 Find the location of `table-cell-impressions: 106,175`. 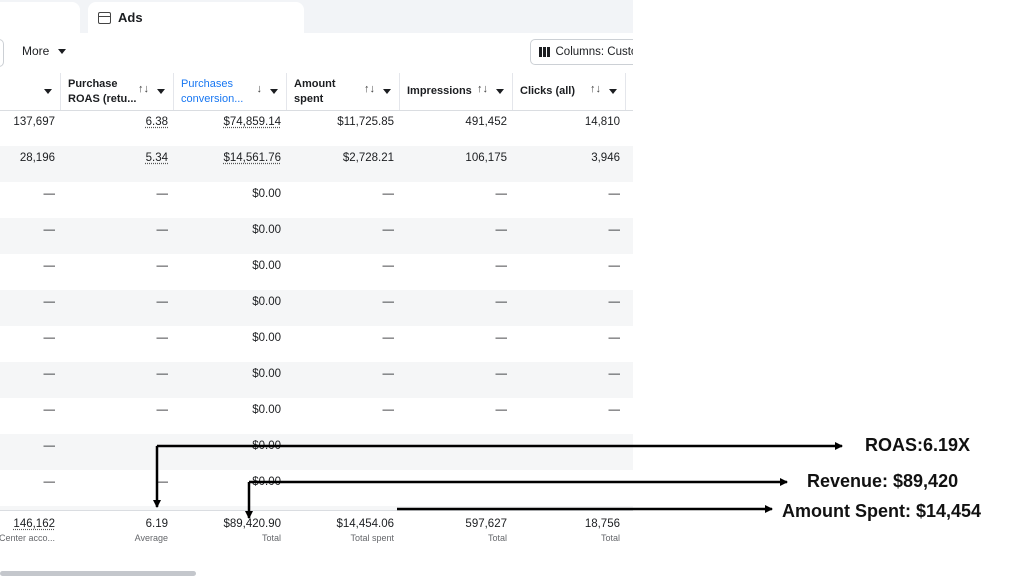

table-cell-impressions: 106,175 is located at coordinates (486, 158).